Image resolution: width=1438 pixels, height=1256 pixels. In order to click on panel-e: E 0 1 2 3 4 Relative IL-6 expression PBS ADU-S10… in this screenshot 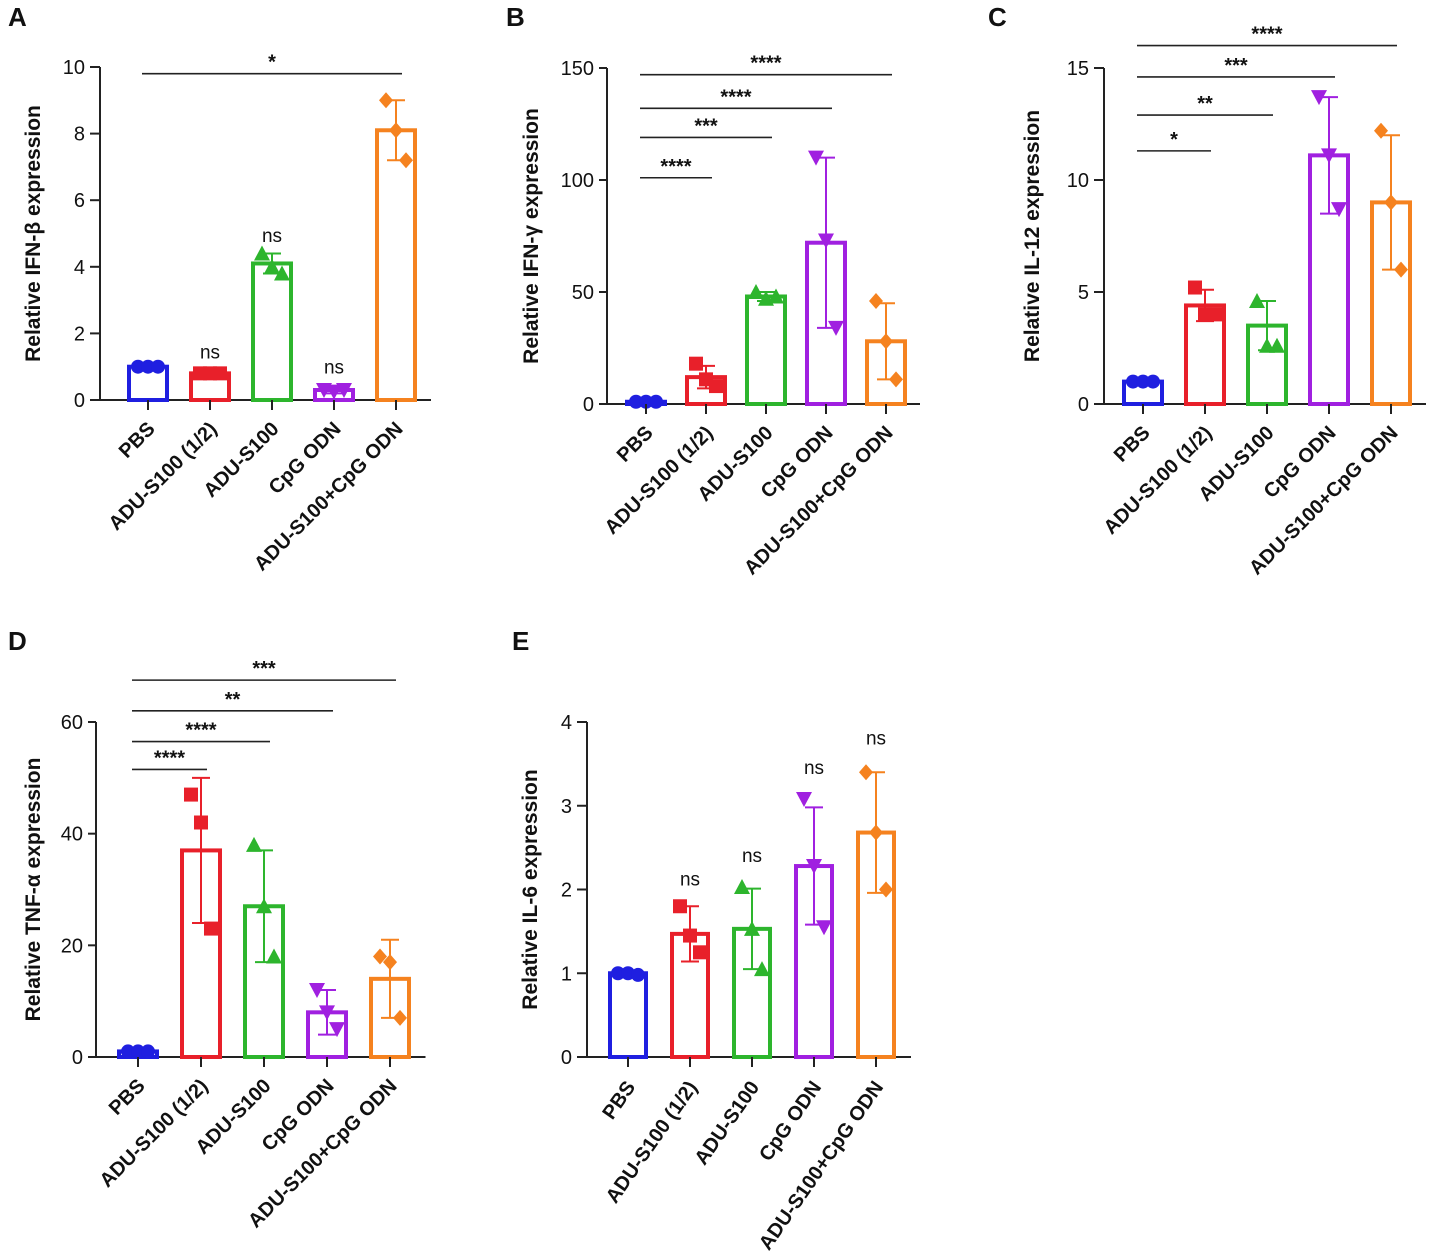, I will do `click(711, 940)`.